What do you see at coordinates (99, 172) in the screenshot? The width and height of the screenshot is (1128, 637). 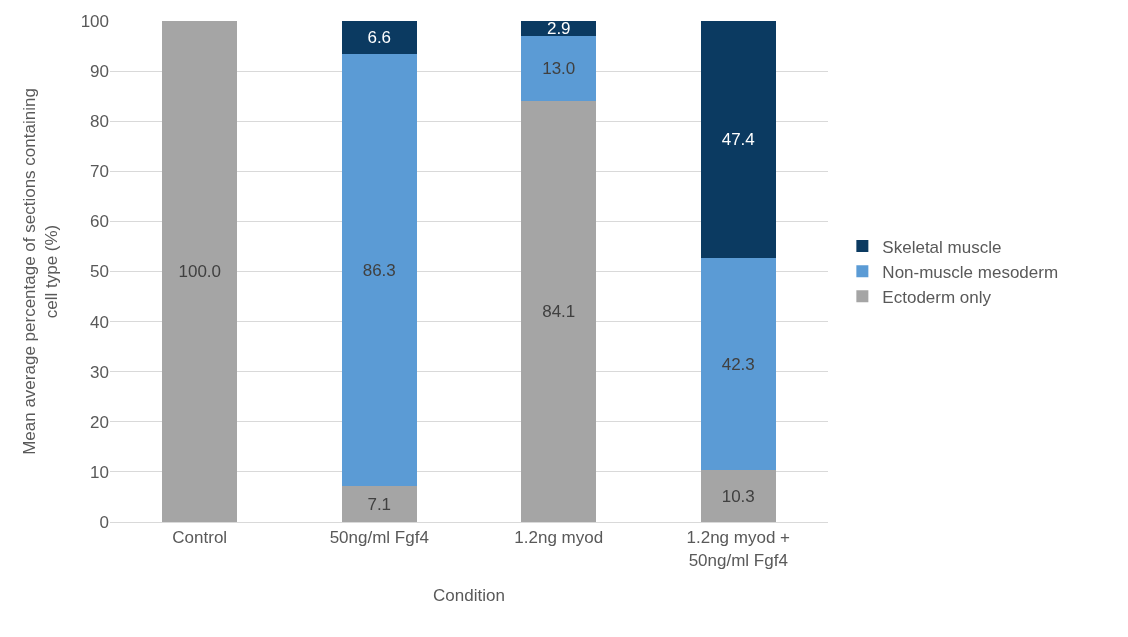 I see `y-tick-label: 70` at bounding box center [99, 172].